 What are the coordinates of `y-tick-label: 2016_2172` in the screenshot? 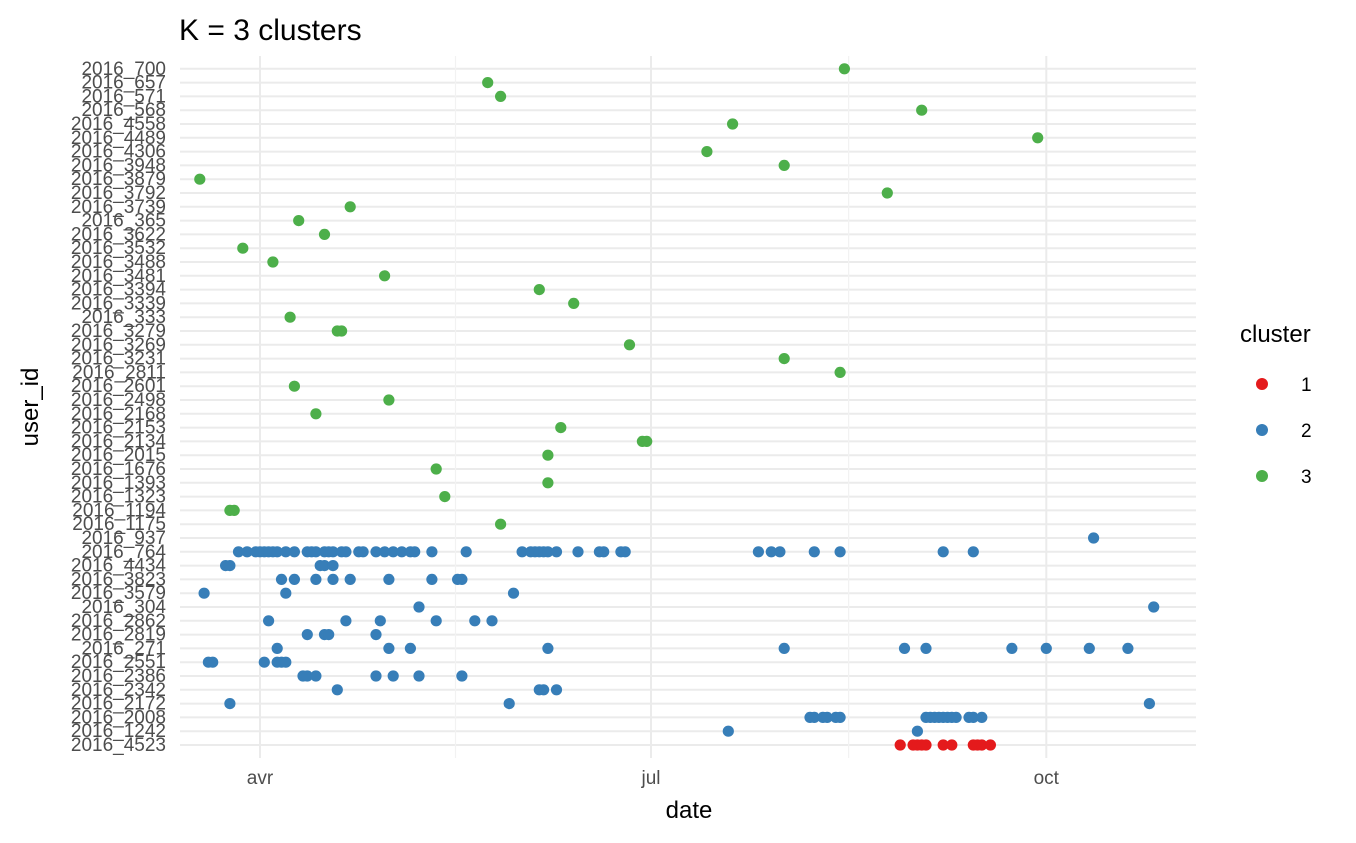 It's located at (118, 704).